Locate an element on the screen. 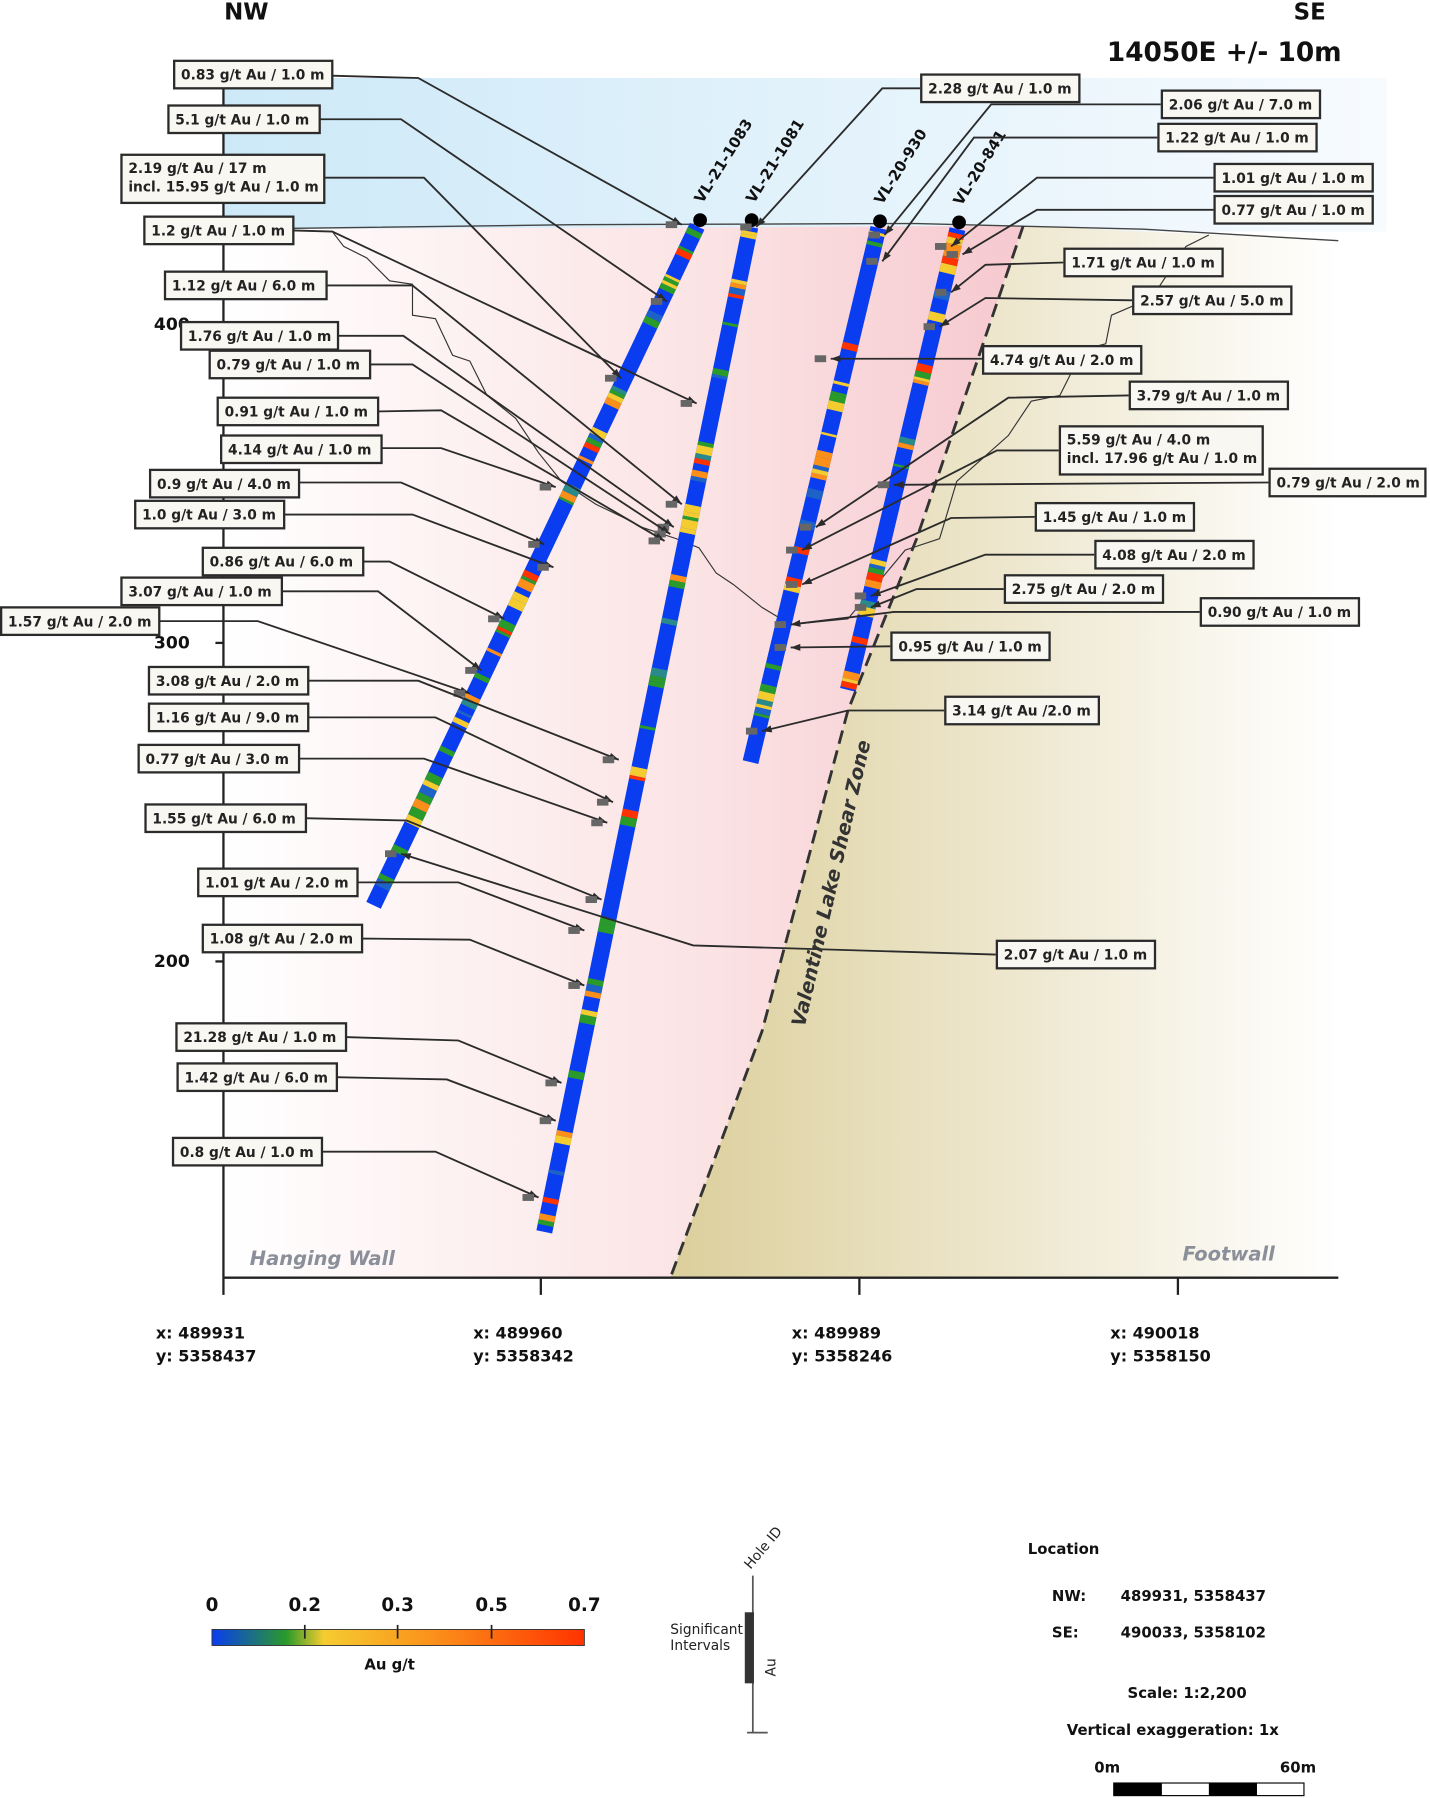 The image size is (1430, 1798). colorbar-tick-label: 0.7 is located at coordinates (584, 1605).